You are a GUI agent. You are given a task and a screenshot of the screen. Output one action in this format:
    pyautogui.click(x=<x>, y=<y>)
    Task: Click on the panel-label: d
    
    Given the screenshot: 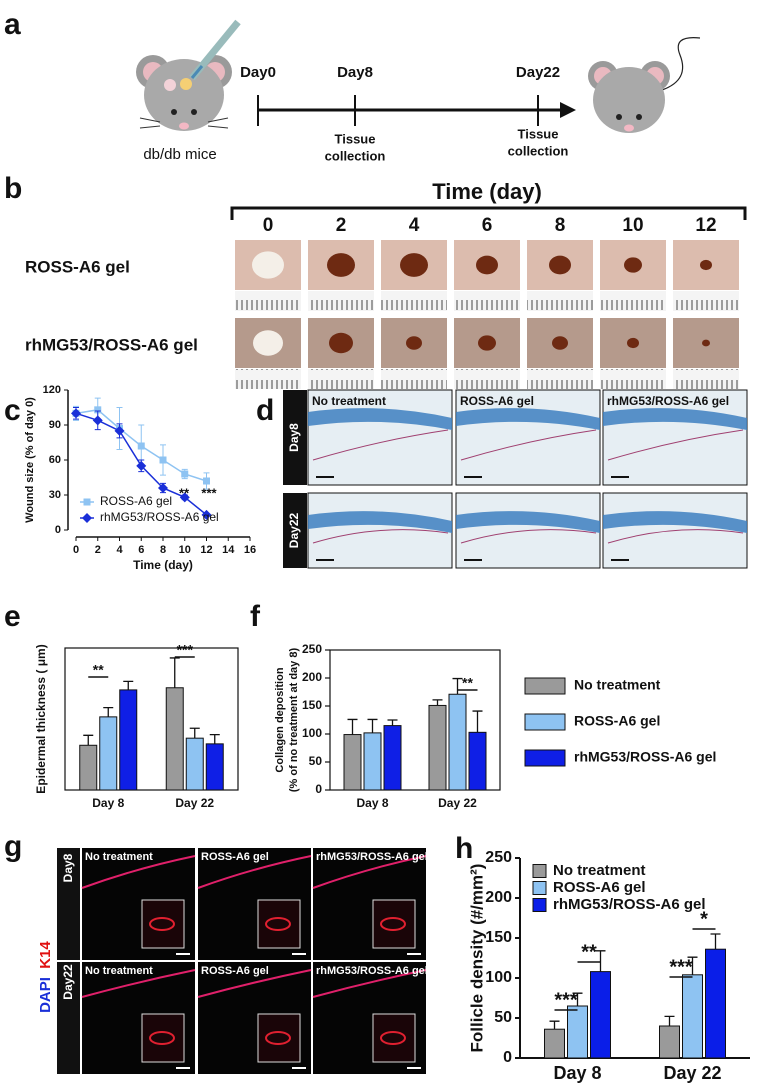 What is the action you would take?
    pyautogui.click(x=265, y=410)
    